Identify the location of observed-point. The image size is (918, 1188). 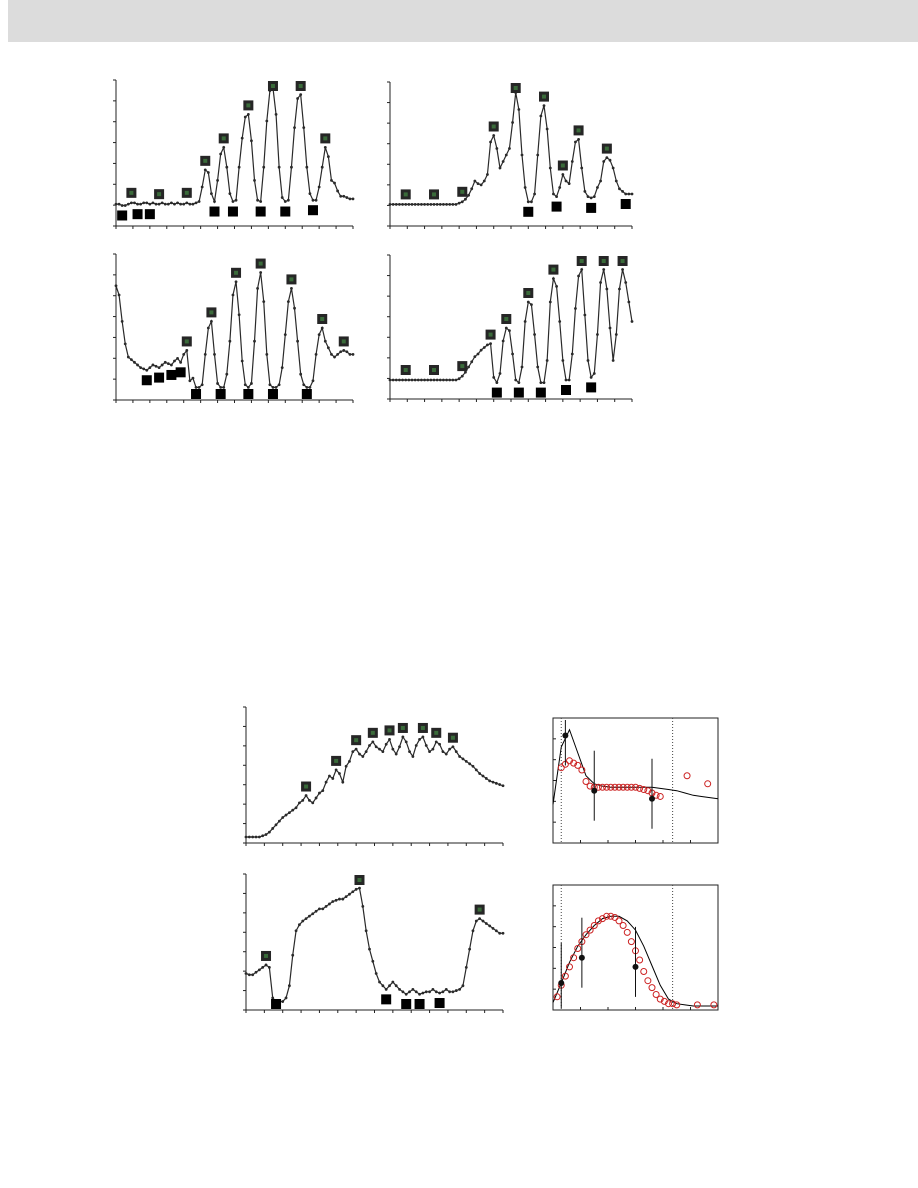
(561, 983).